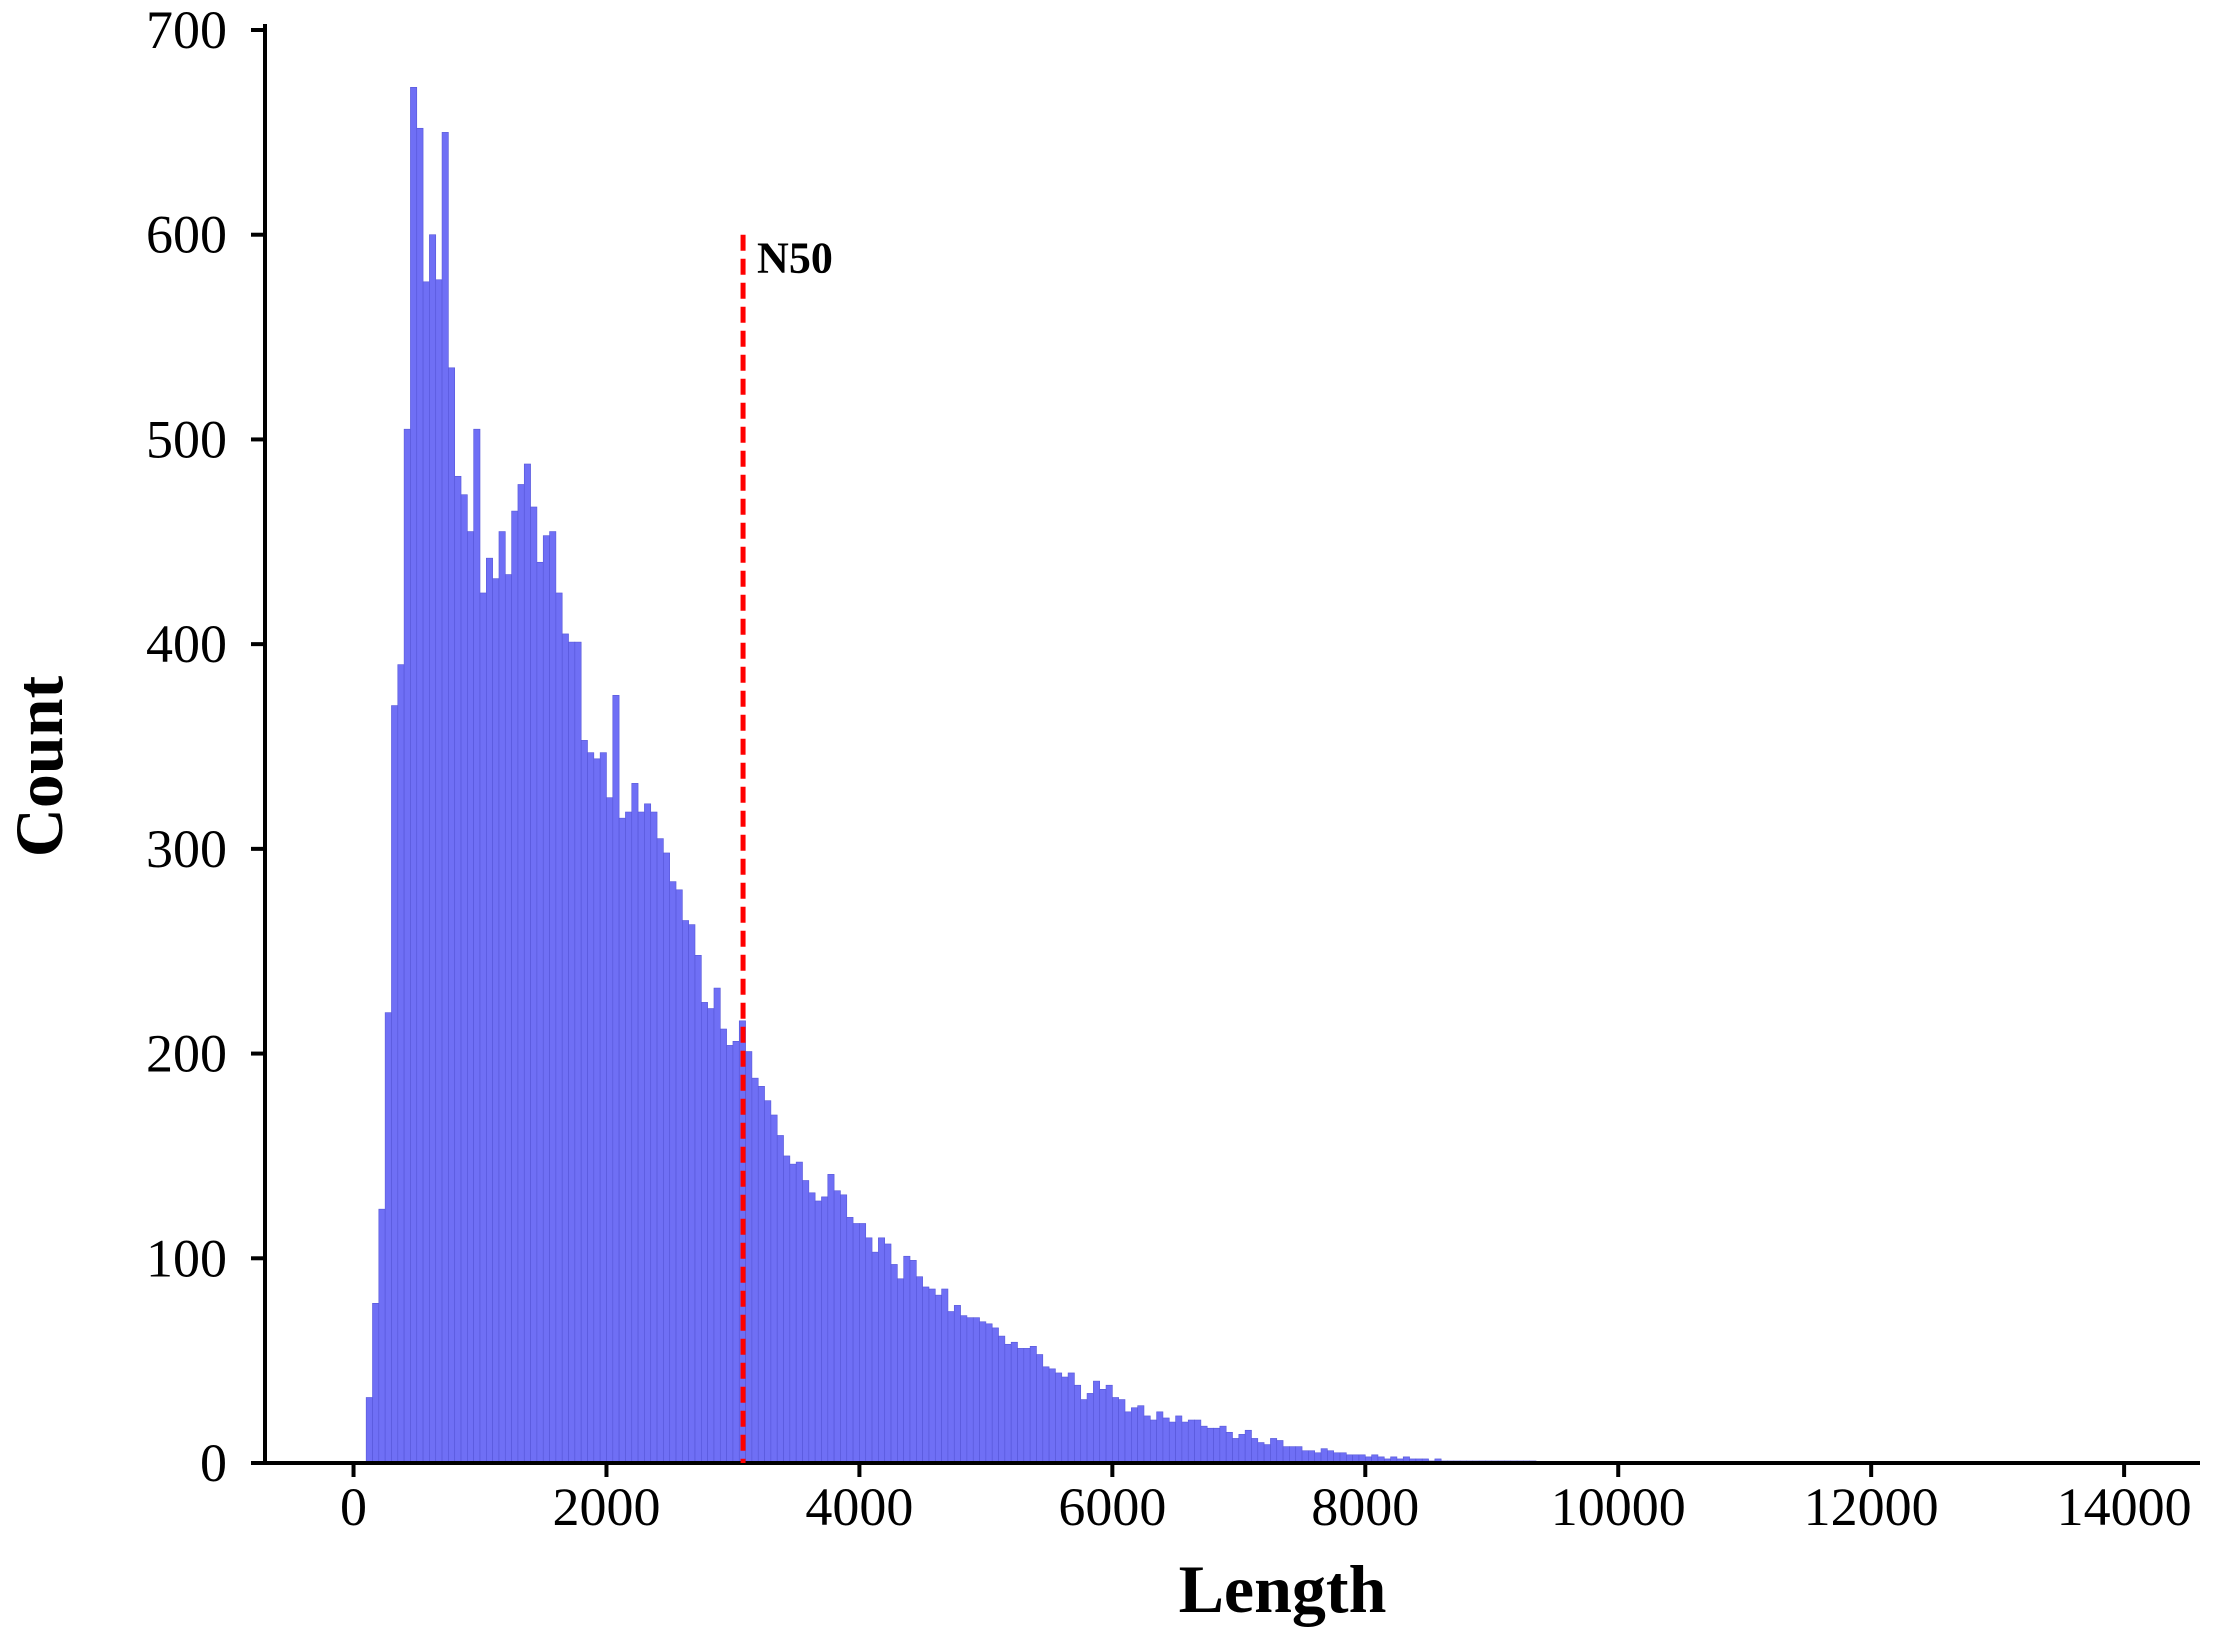 This screenshot has width=2217, height=1648. Describe the element at coordinates (1283, 1589) in the screenshot. I see `x-axis-title: Length` at that location.